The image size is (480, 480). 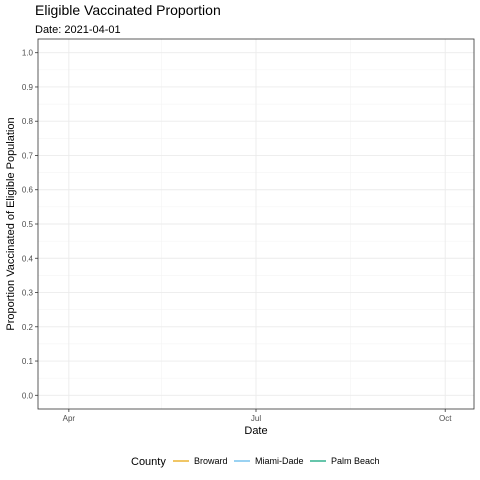 I want to click on x-tick-label: Oct, so click(x=445, y=418).